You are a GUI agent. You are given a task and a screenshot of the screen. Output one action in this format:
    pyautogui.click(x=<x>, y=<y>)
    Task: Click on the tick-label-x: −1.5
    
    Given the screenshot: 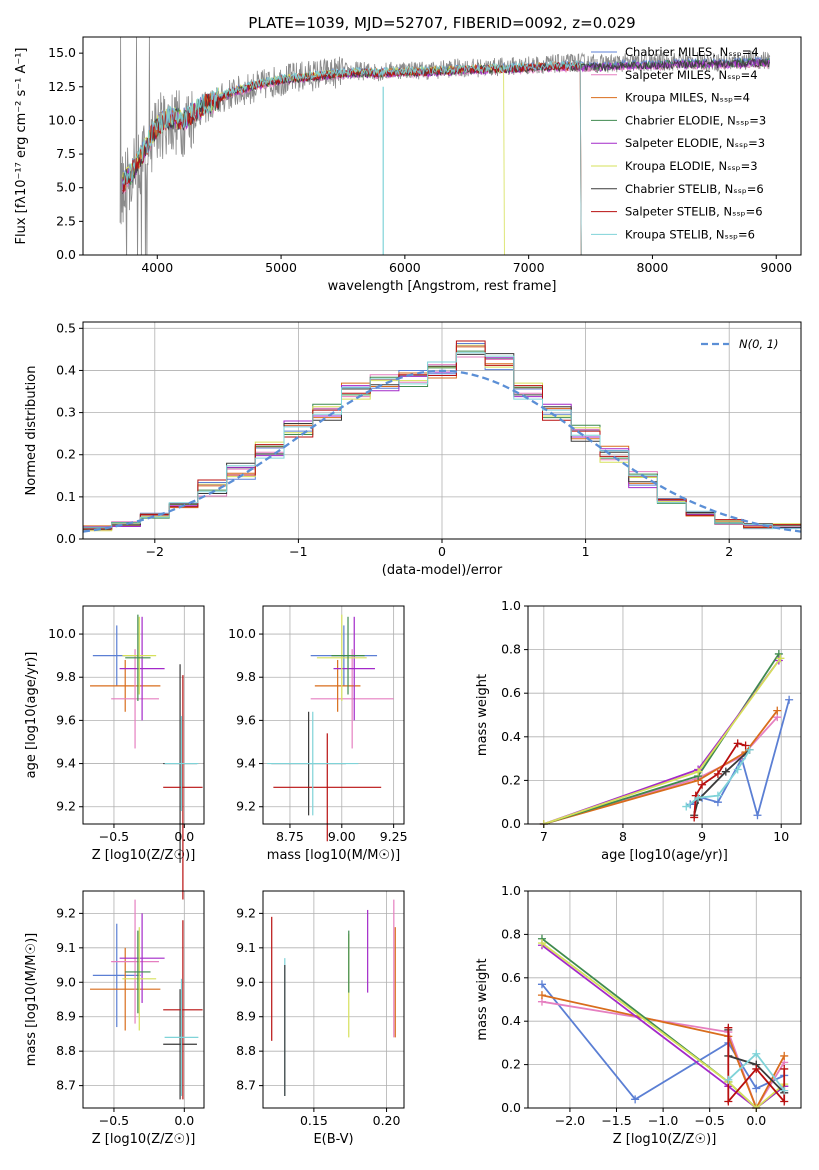 What is the action you would take?
    pyautogui.click(x=616, y=1120)
    